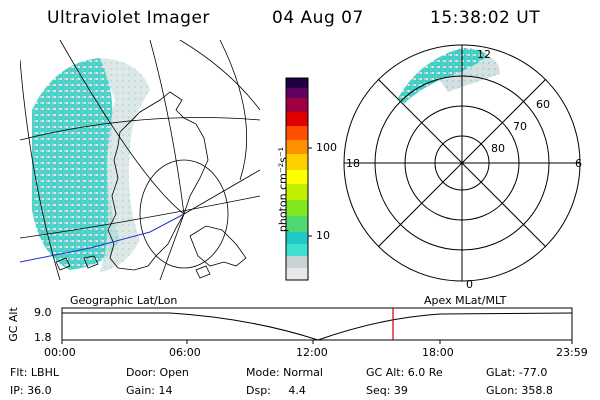 Image resolution: width=600 pixels, height=400 pixels. What do you see at coordinates (133, 267) in the screenshot?
I see `coastline-islands` at bounding box center [133, 267].